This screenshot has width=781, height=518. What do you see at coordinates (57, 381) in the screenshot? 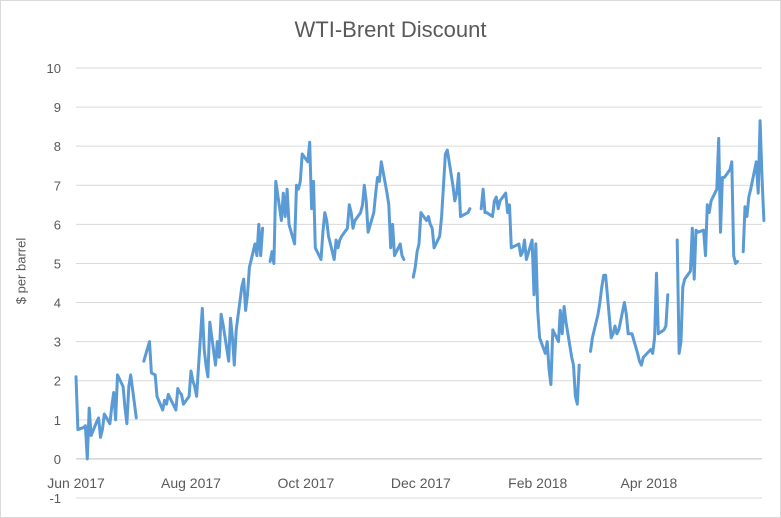
I see `y-tick-label: 2` at bounding box center [57, 381].